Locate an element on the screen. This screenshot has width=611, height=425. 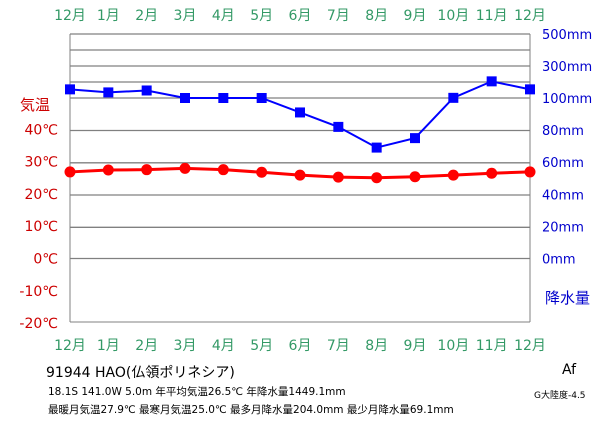
month-label-top: 11月 is located at coordinates (492, 16).